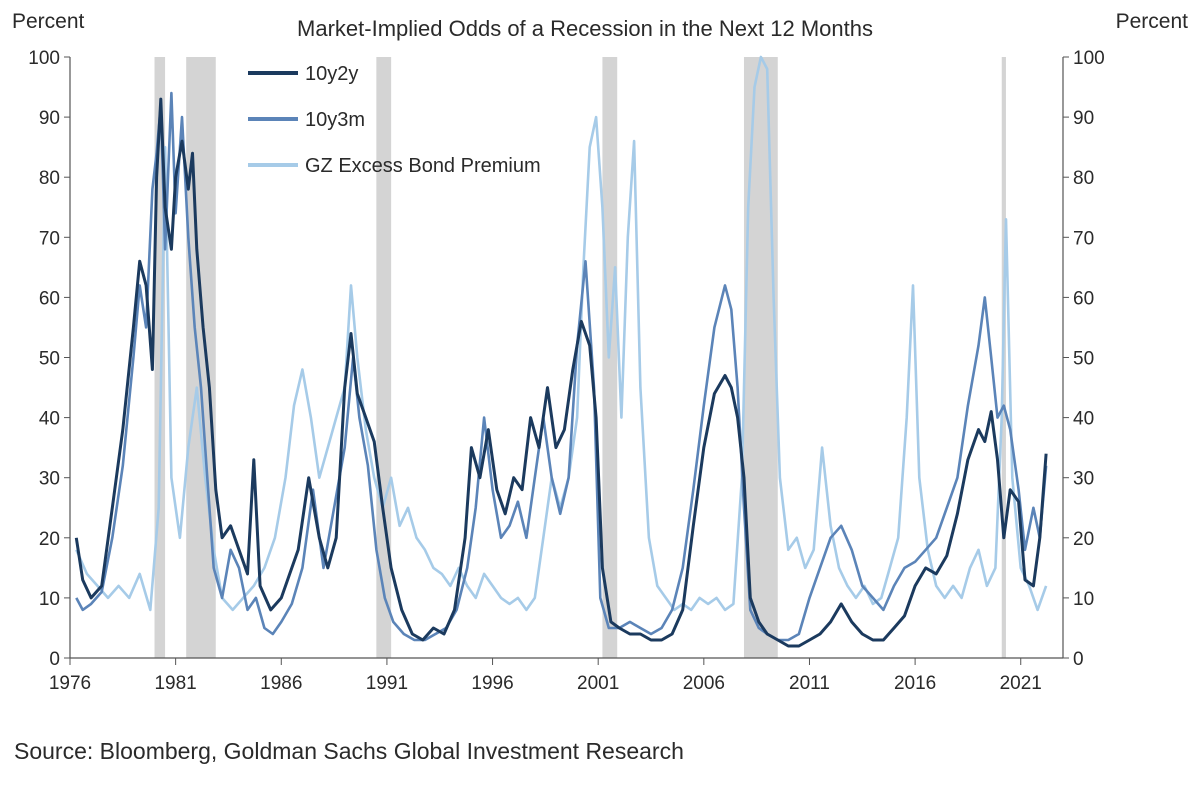 The height and width of the screenshot is (805, 1200). I want to click on left-y-tick-label: 80, so click(49, 178).